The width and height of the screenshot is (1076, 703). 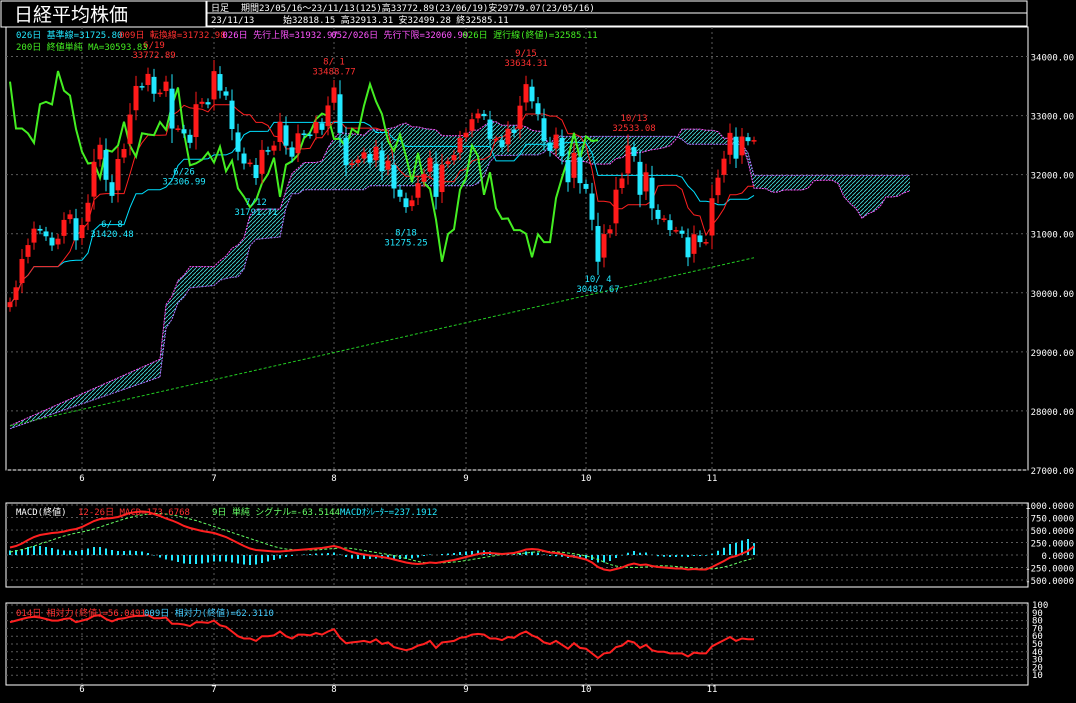 I want to click on legend-item: 200日 終値単純 MA=30593.83, so click(x=82, y=47).